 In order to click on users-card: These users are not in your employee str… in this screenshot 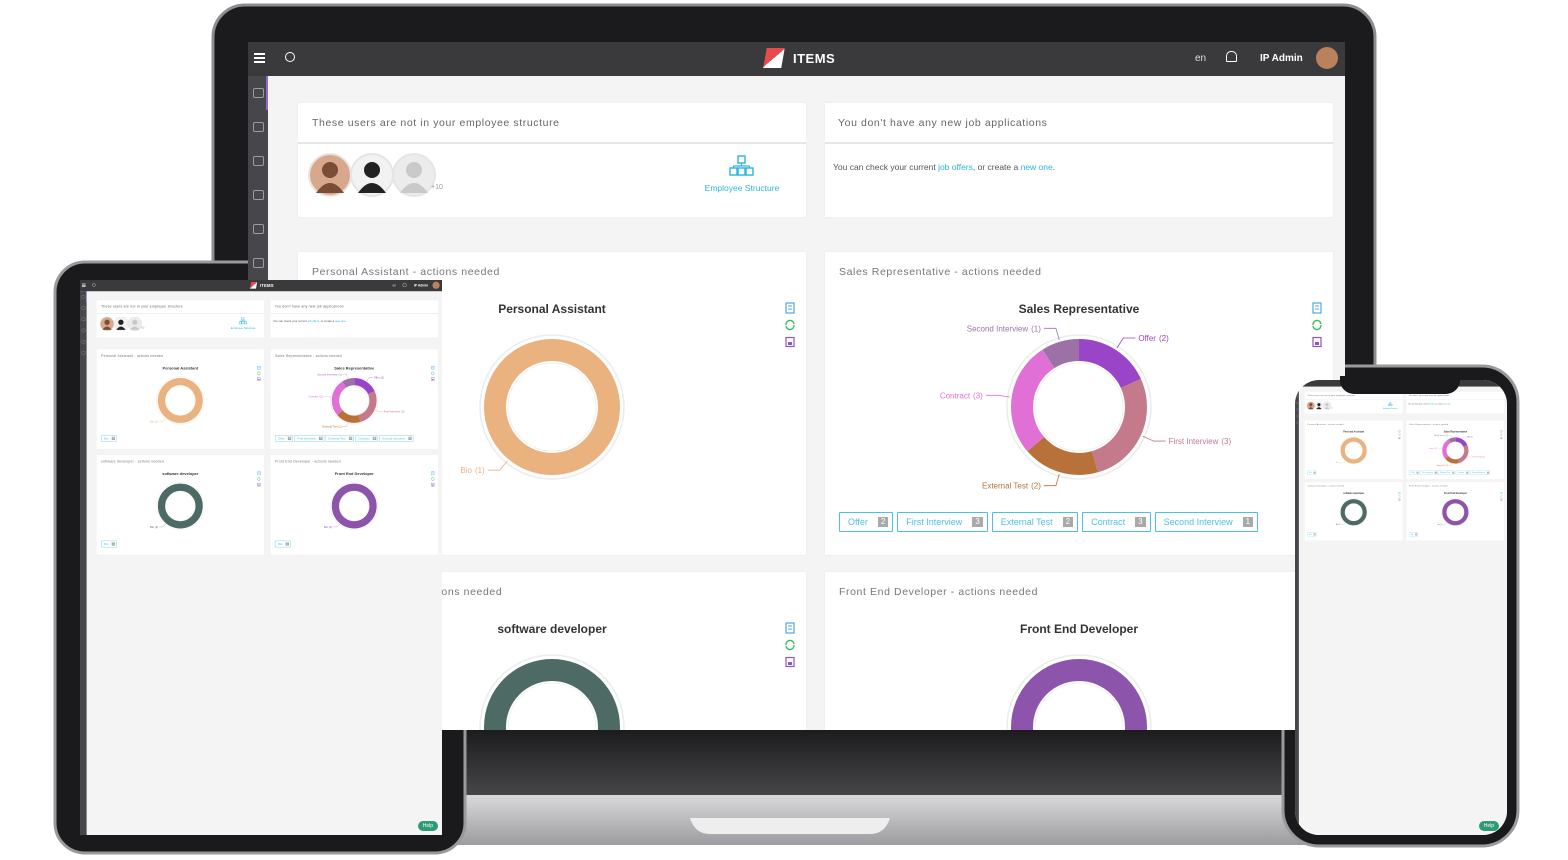, I will do `click(180, 319)`.